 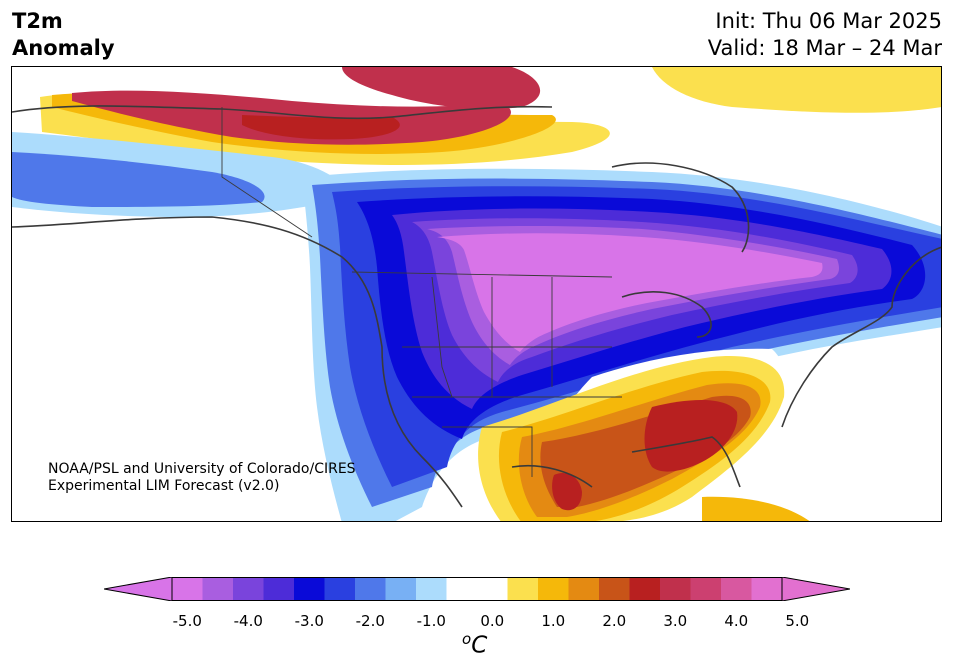 I want to click on colorbar-tick-label: -1.0, so click(x=431, y=621).